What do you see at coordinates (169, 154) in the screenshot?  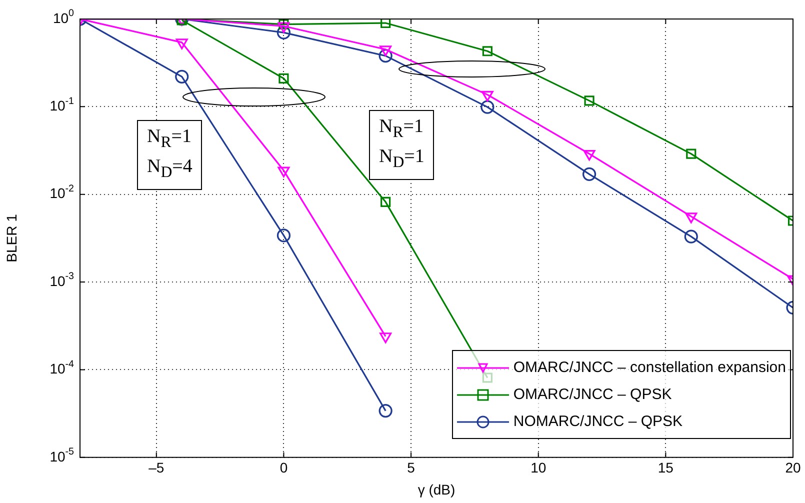 I see `annotation: N$_{R}$=1 N$_{D}$=4` at bounding box center [169, 154].